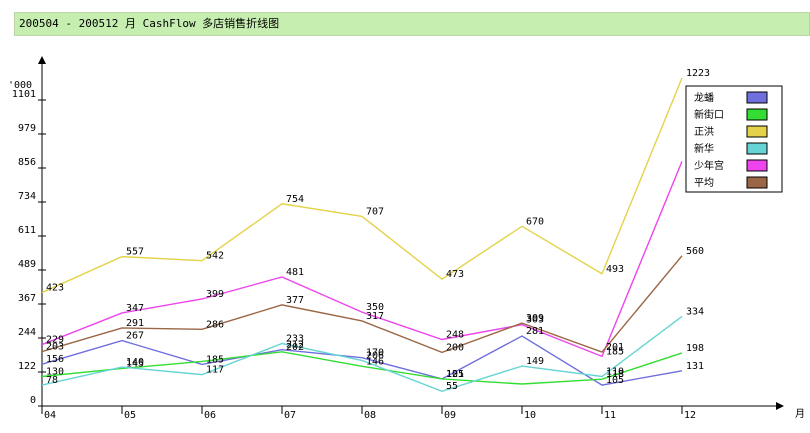  Describe the element at coordinates (295, 300) in the screenshot. I see `data-label: 377` at that location.